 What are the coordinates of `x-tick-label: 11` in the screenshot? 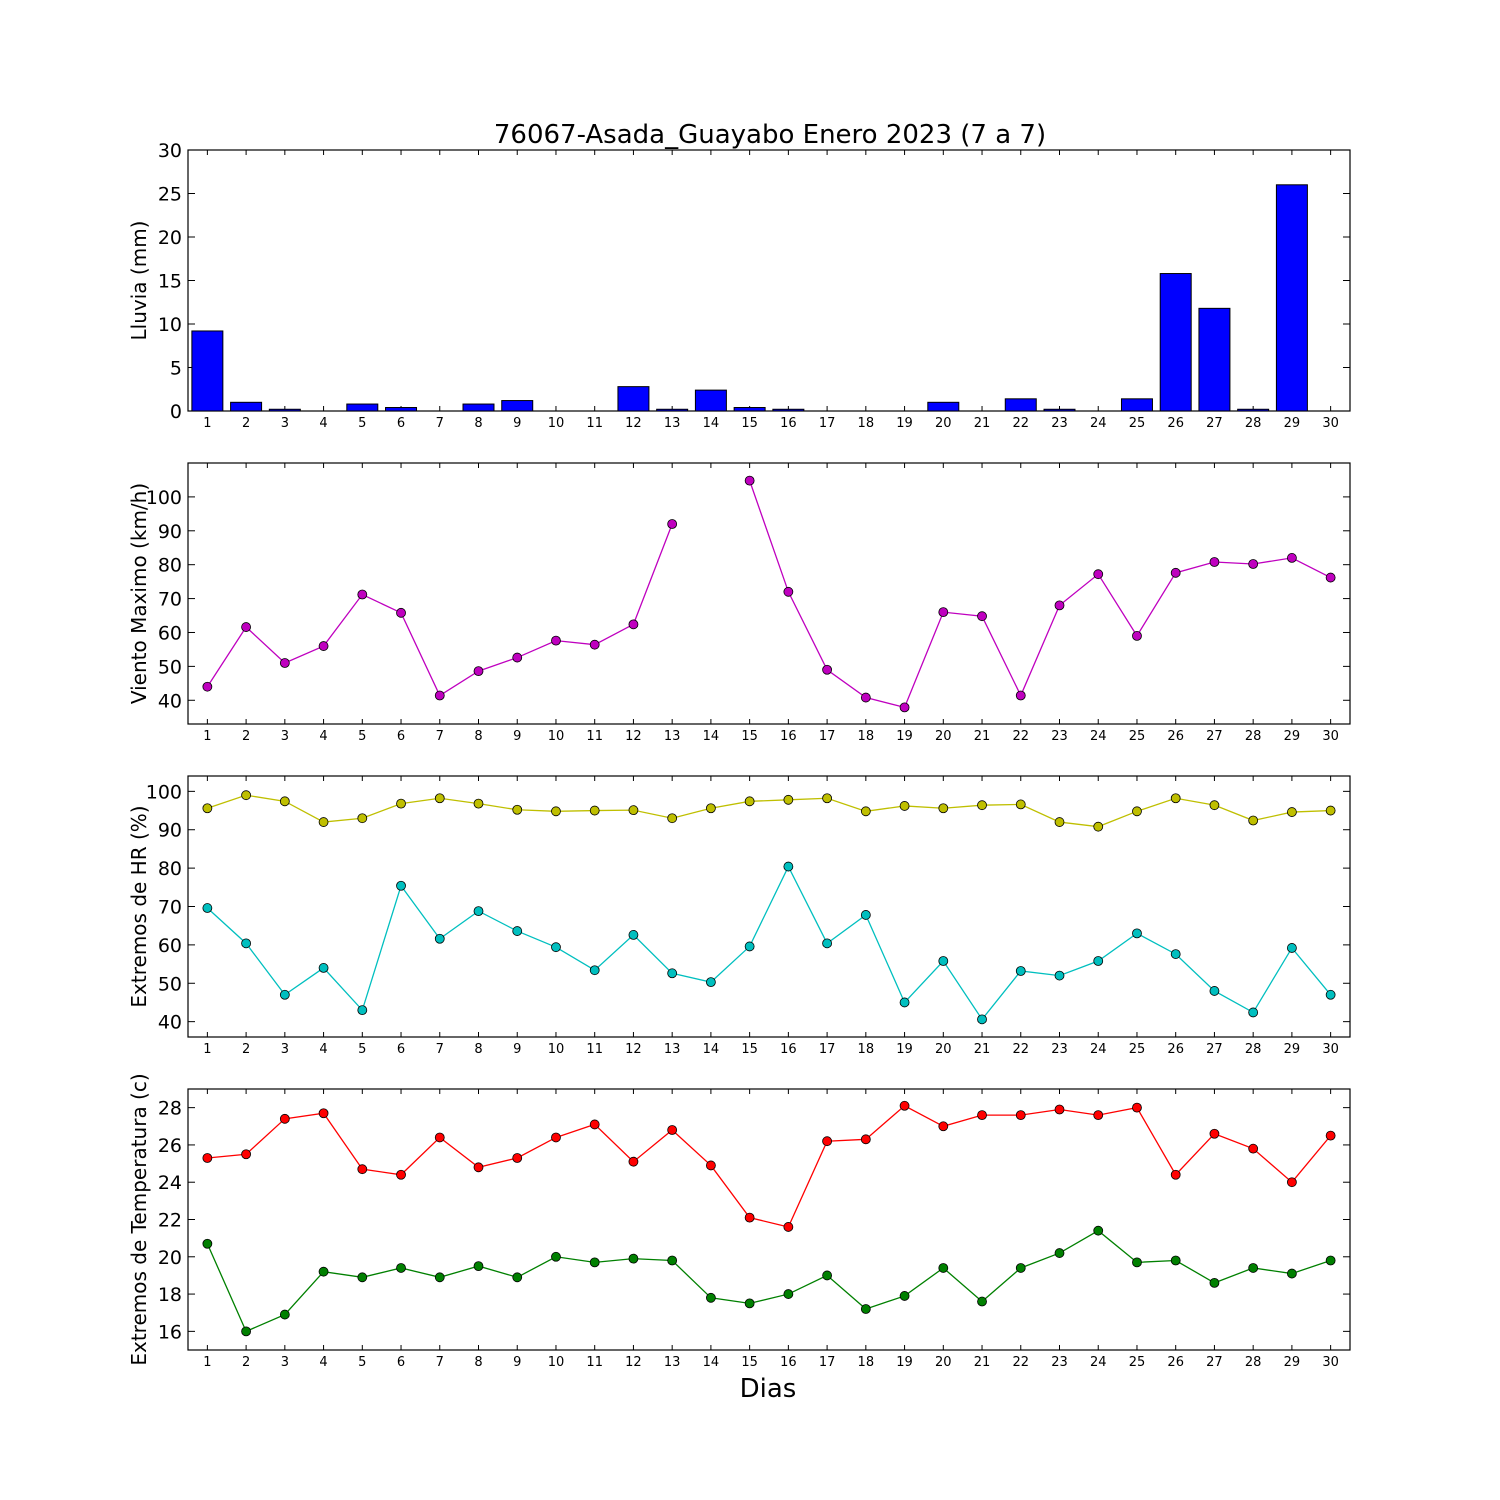 It's located at (594, 736).